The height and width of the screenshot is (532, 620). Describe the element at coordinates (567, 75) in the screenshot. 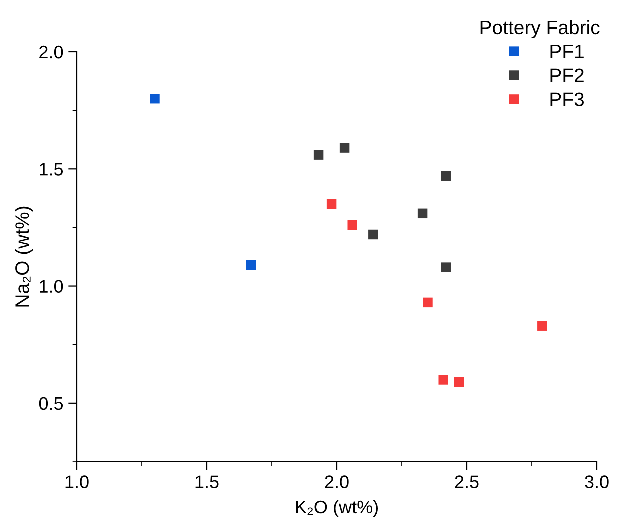

I see `legend-label: PF2` at that location.